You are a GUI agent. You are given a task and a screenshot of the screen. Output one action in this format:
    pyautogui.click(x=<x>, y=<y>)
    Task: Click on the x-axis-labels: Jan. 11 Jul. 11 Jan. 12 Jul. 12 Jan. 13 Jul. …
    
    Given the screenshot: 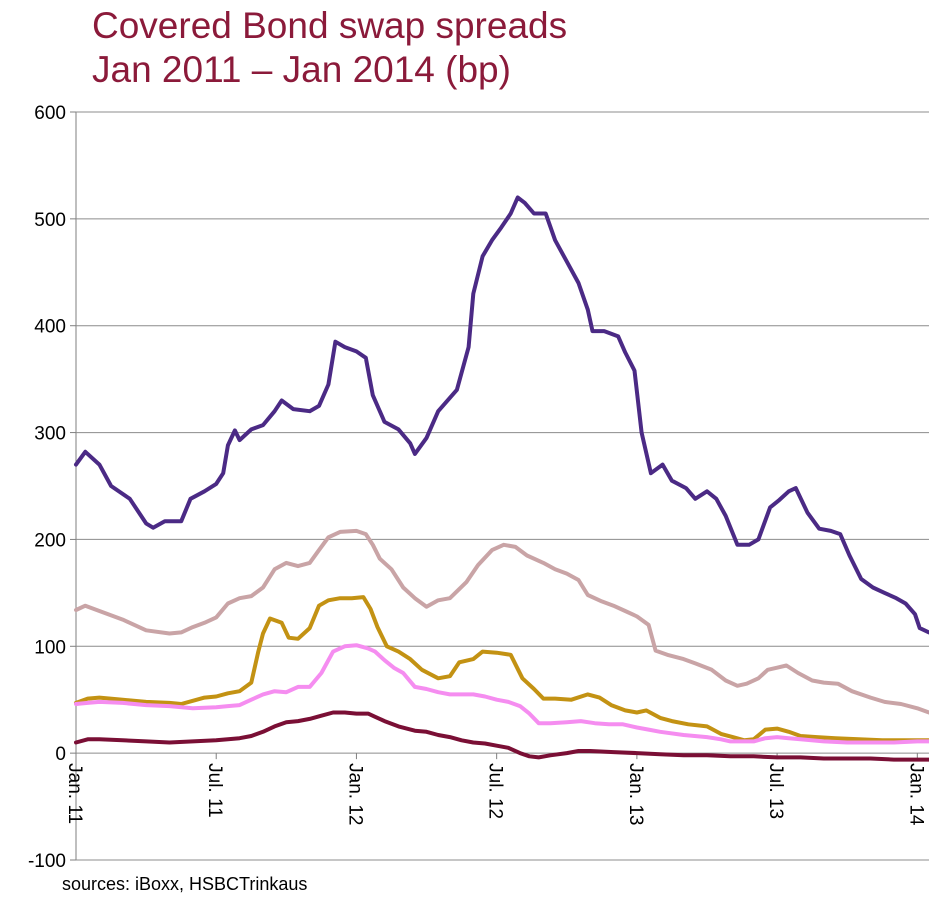 What is the action you would take?
    pyautogui.click(x=495, y=794)
    